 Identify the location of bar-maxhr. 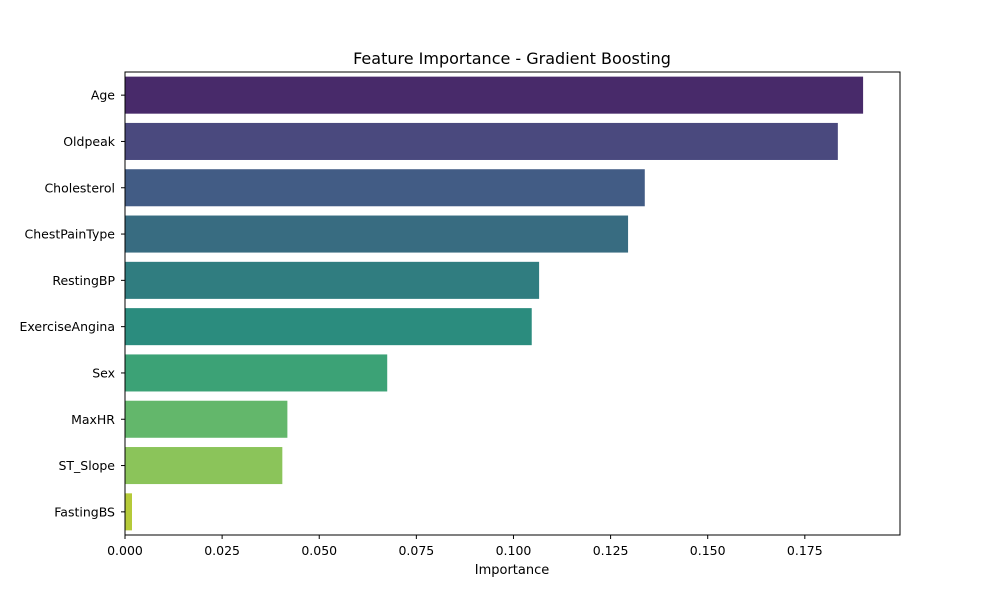
(206, 419).